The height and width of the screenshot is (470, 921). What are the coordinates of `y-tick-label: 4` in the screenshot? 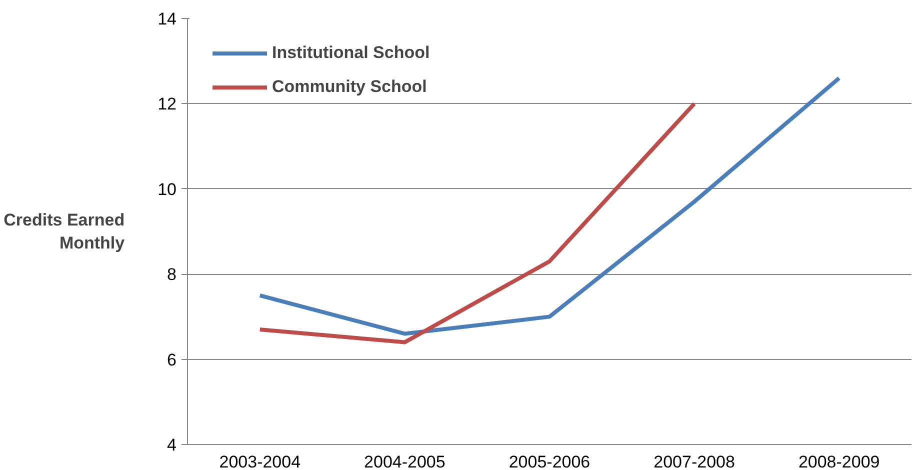 It's located at (172, 445).